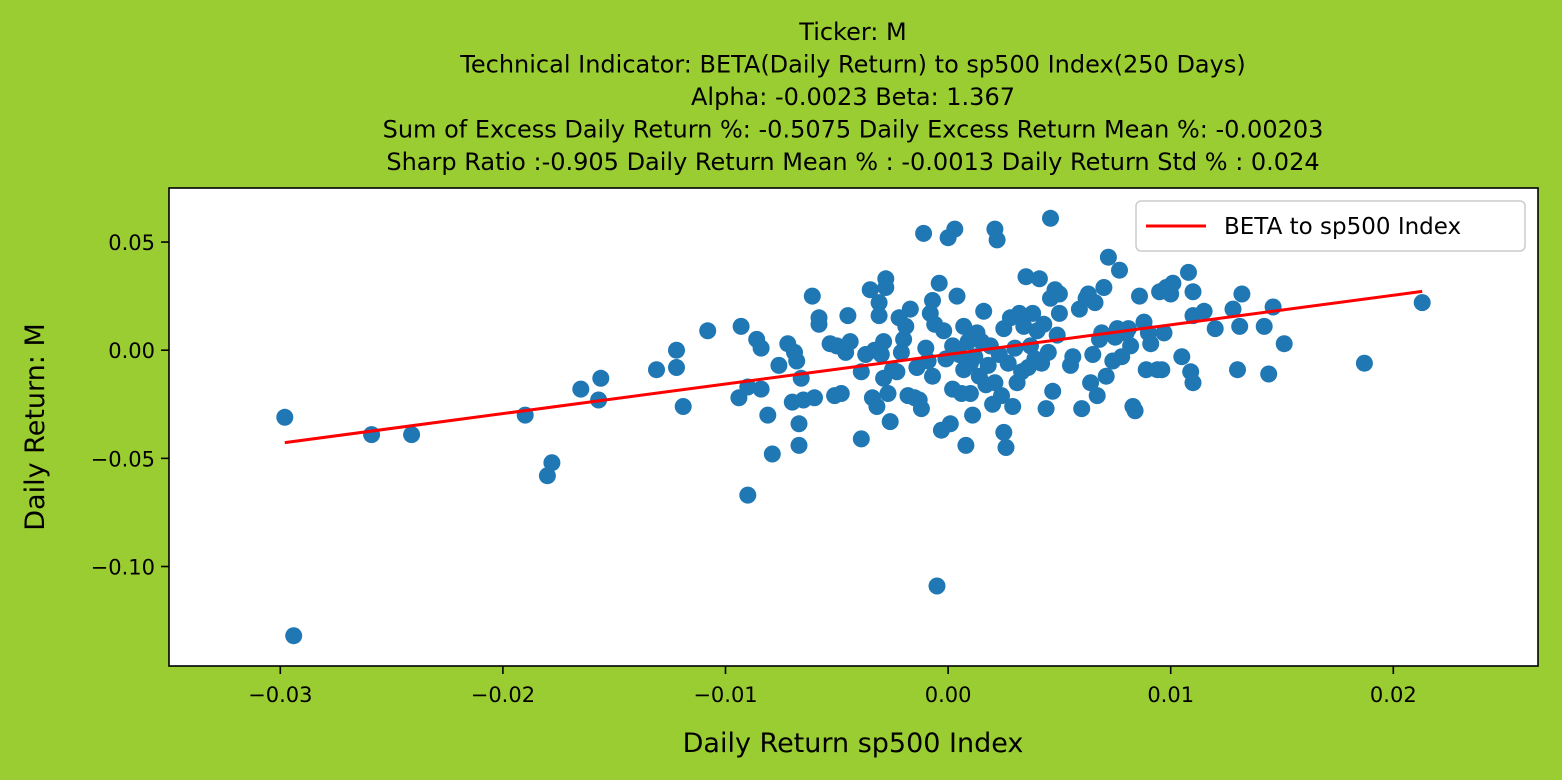  What do you see at coordinates (123, 568) in the screenshot?
I see `y-tick-label: −0.10` at bounding box center [123, 568].